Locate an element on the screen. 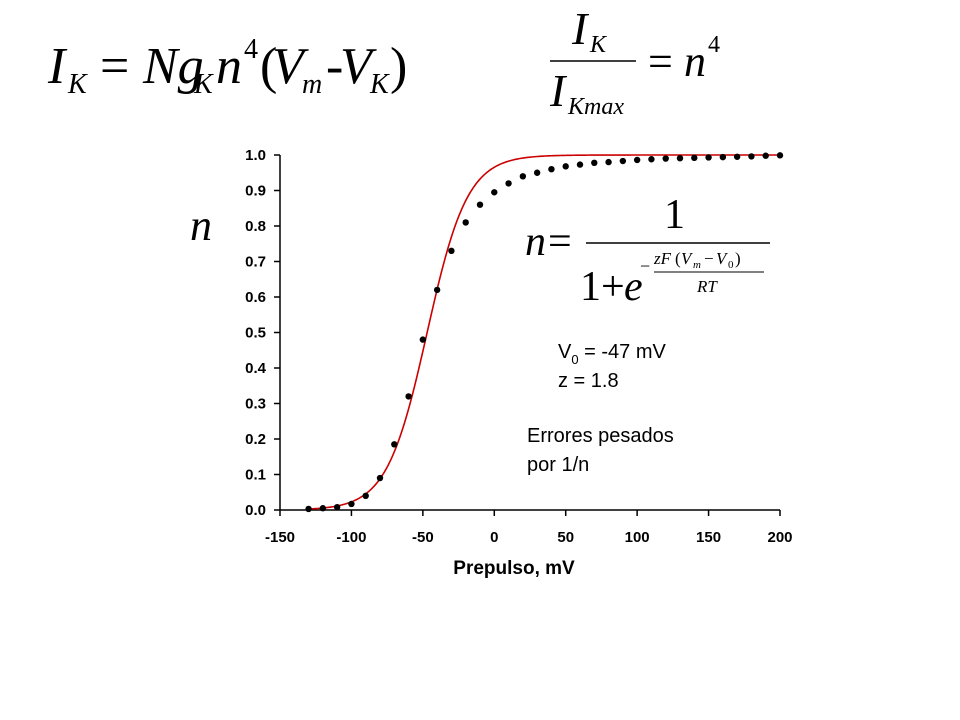 The width and height of the screenshot is (960, 720). svg-text: 1+ is located at coordinates (602, 287).